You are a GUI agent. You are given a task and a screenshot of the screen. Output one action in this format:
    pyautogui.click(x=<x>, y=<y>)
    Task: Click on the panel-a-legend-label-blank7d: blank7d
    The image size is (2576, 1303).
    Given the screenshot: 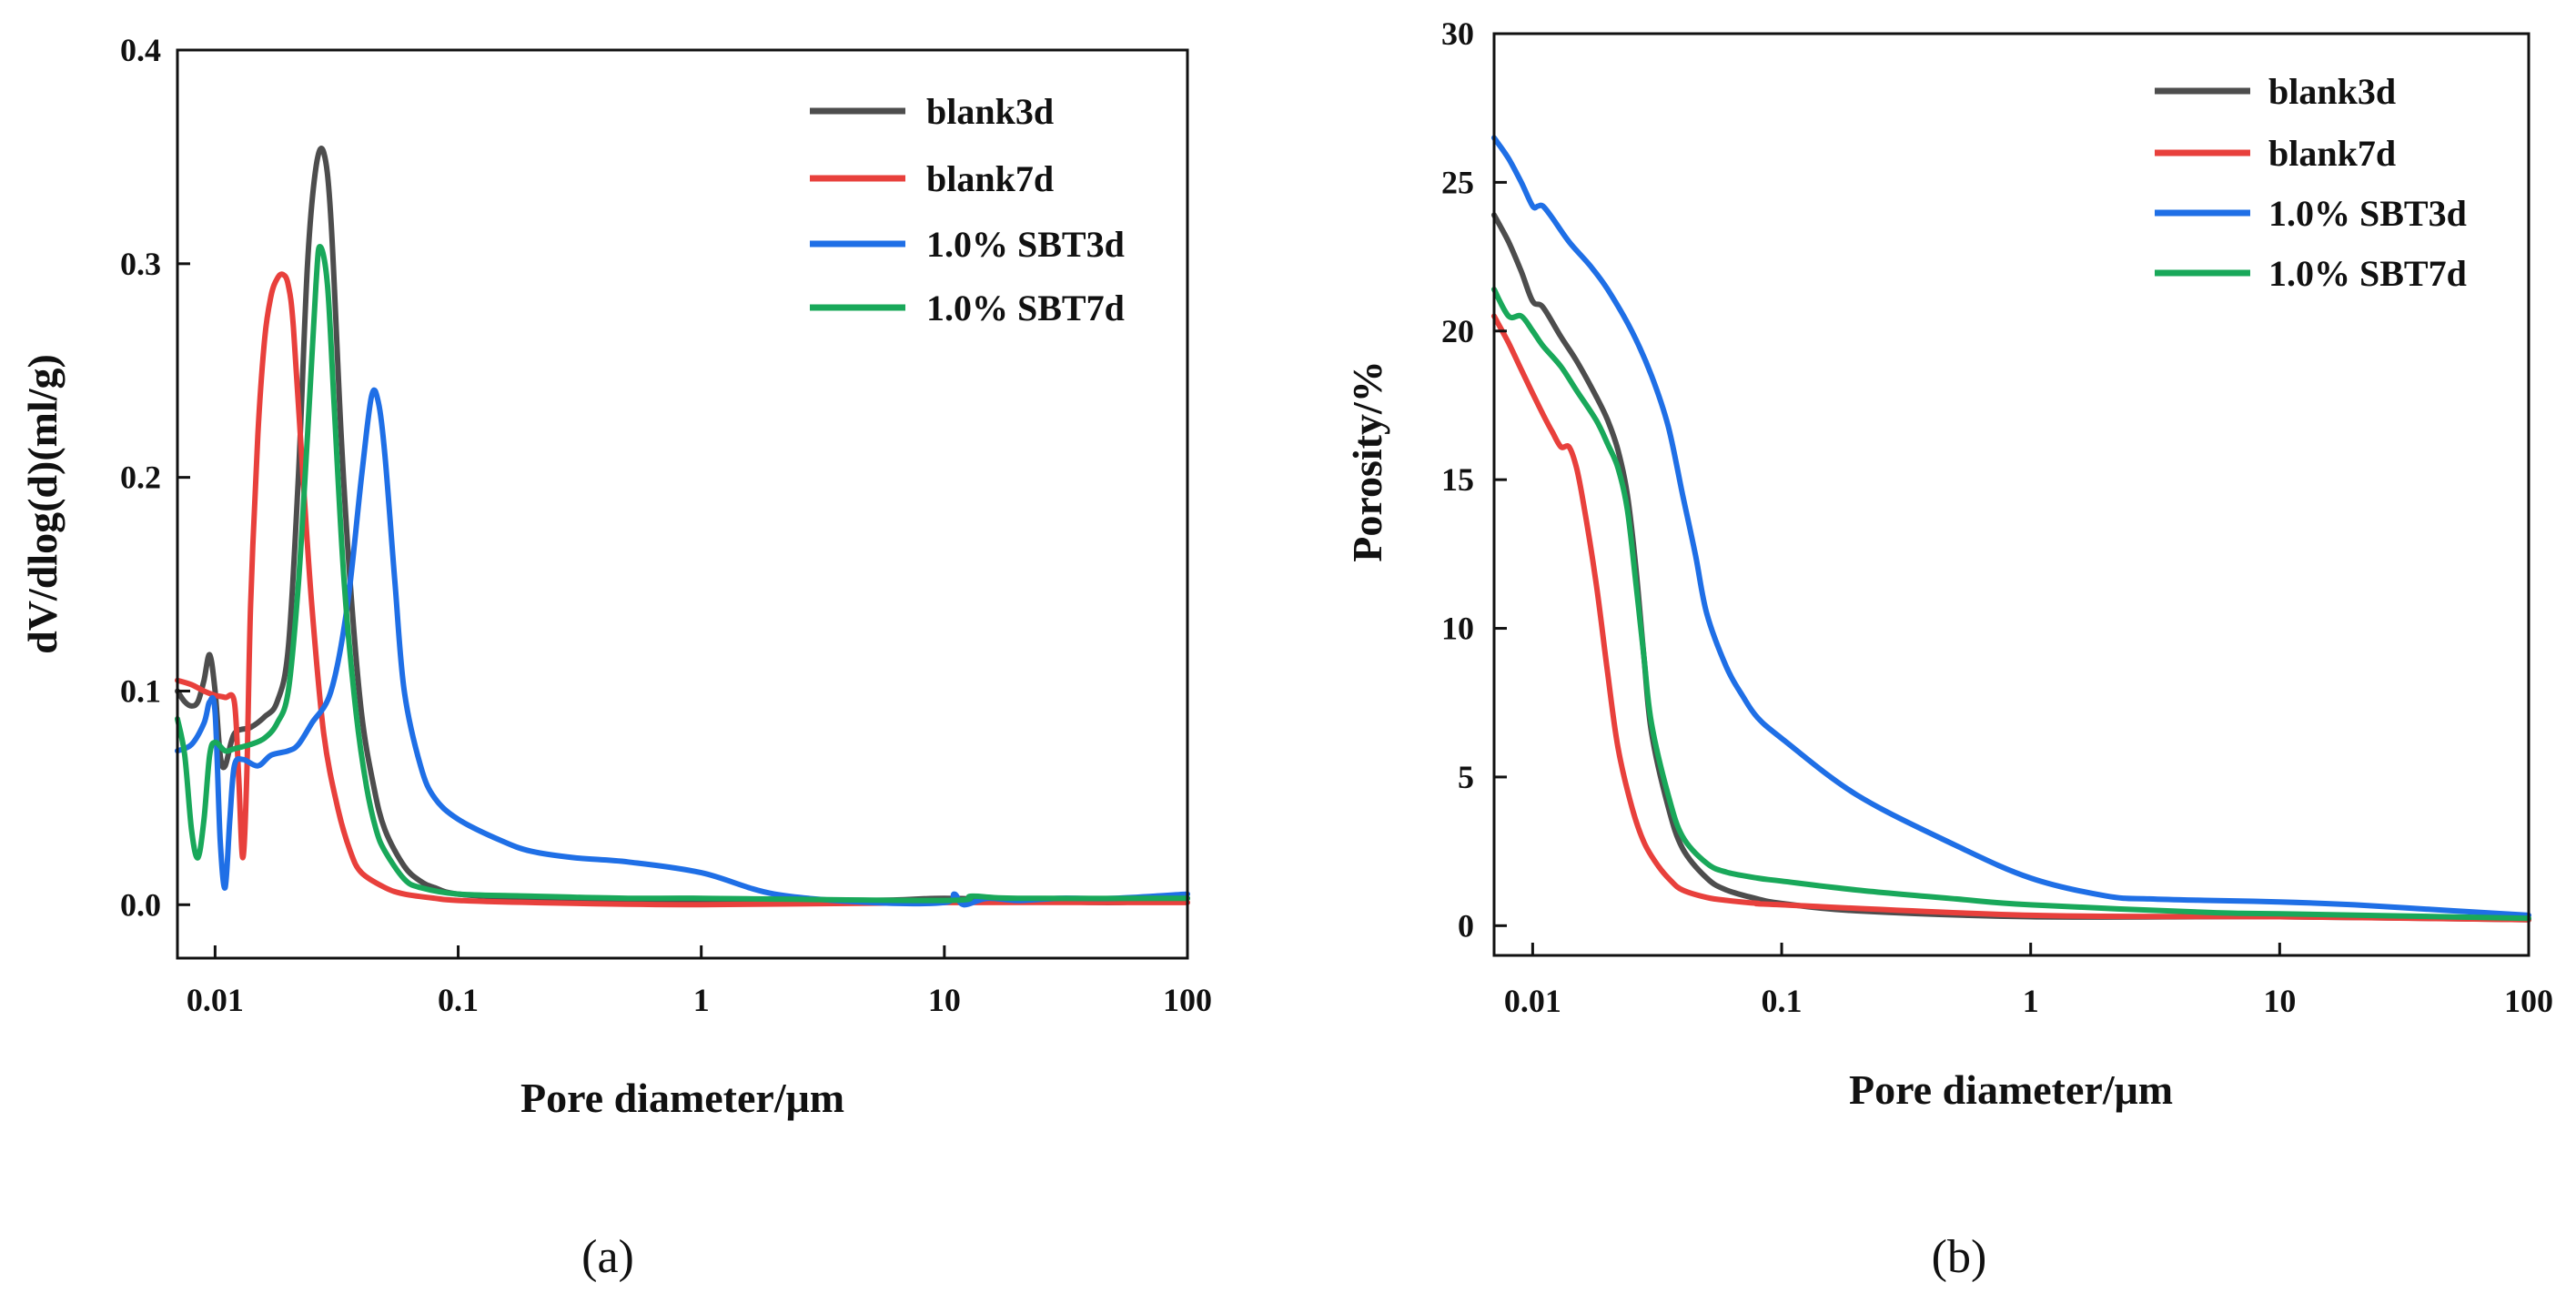 What is the action you would take?
    pyautogui.click(x=990, y=178)
    